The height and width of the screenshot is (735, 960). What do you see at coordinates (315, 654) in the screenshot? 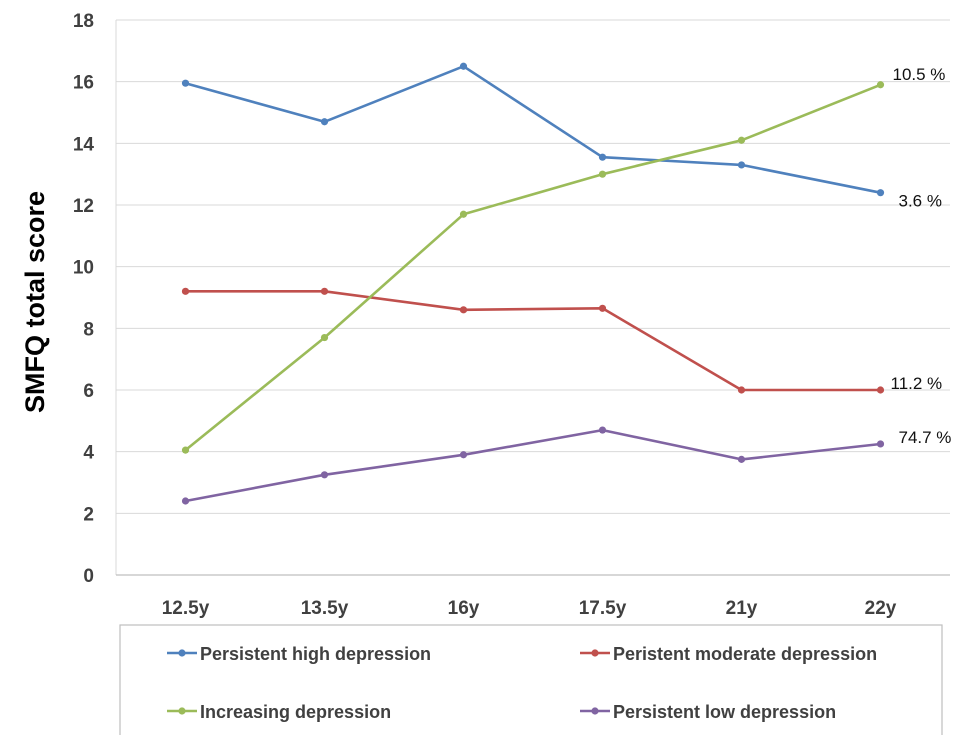
I see `legend-label: Persistent high depression` at bounding box center [315, 654].